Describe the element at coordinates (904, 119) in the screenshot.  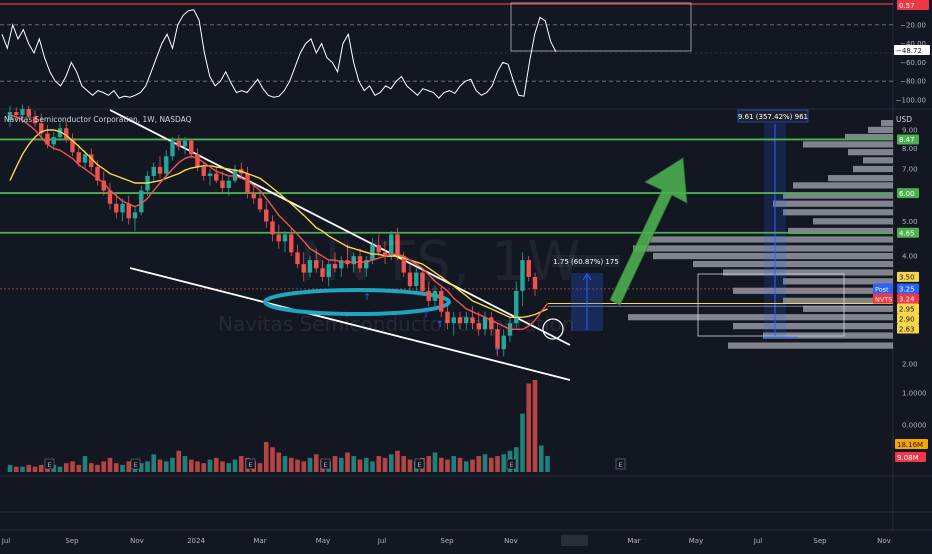
I see `currency-label: USD` at that location.